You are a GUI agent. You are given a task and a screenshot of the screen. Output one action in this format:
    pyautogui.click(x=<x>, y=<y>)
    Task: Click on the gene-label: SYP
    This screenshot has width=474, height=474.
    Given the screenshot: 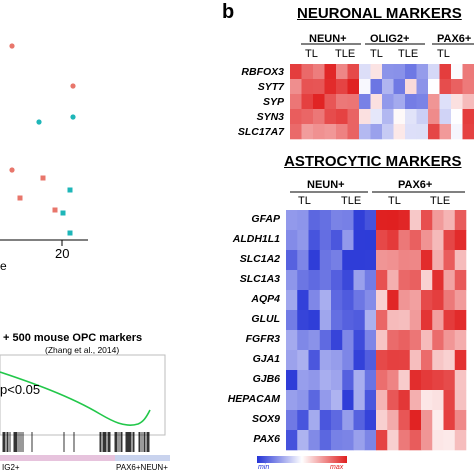 What is the action you would take?
    pyautogui.click(x=273, y=102)
    